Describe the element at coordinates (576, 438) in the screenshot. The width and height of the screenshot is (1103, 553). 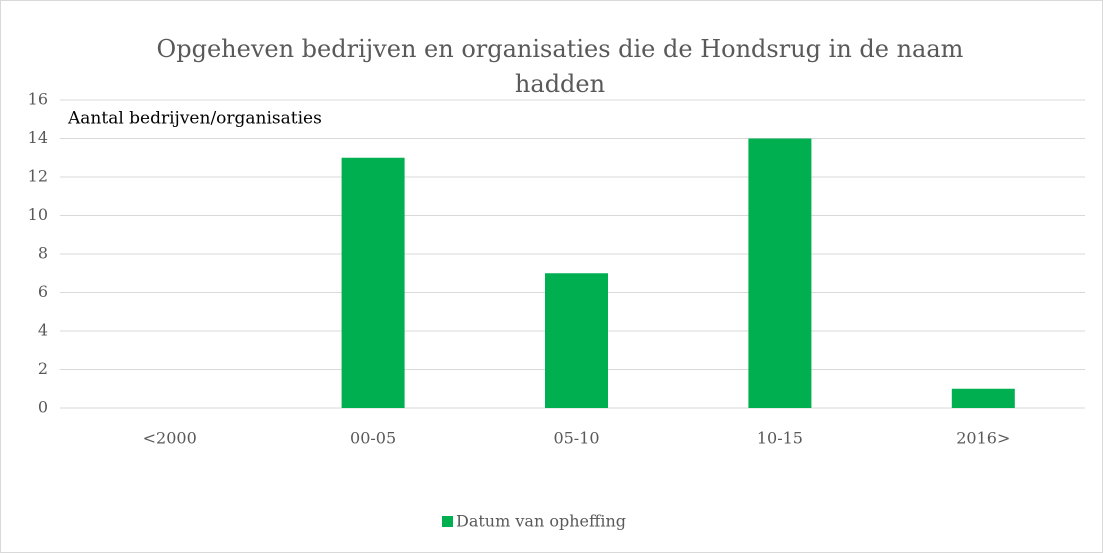
I see `x-tick-label: 05-10` at that location.